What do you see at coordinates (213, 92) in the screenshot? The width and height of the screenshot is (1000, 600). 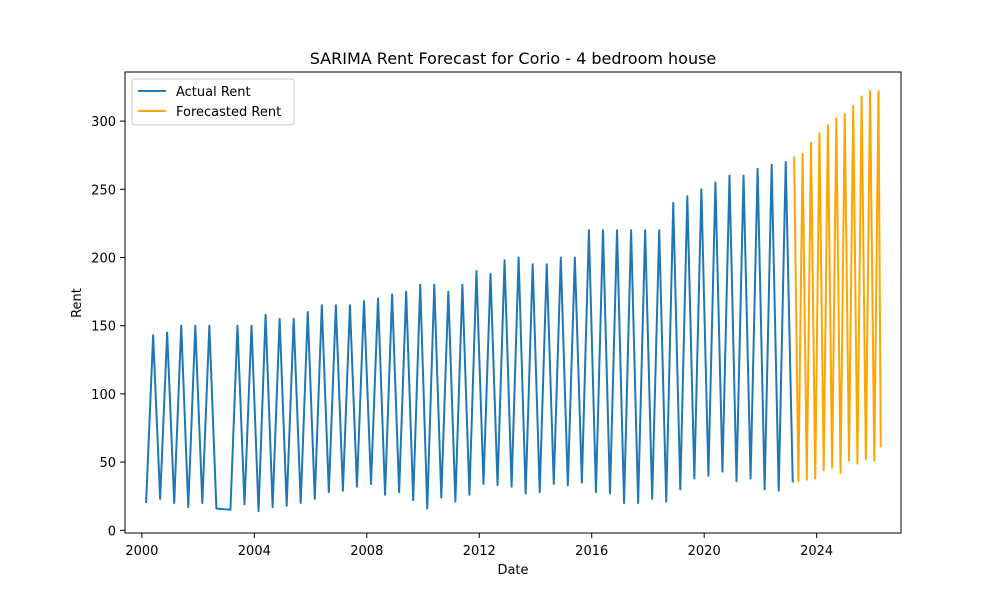 I see `legend-label-actual-rent: Actual Rent` at bounding box center [213, 92].